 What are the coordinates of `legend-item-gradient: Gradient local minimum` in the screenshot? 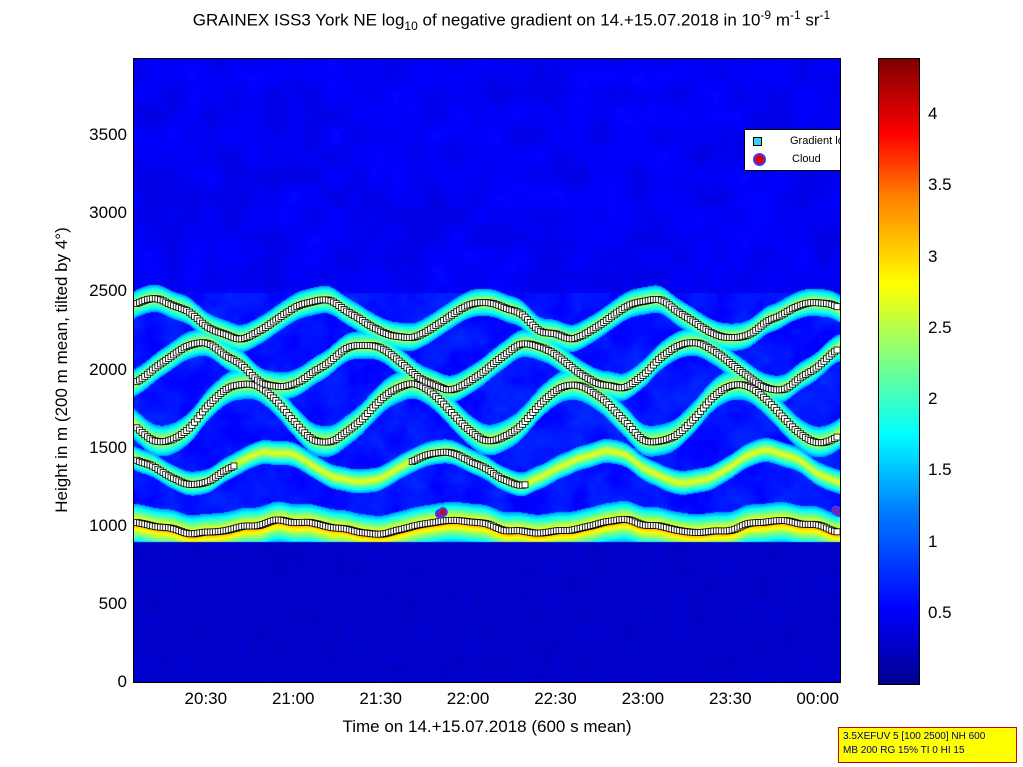 It's located at (796, 141).